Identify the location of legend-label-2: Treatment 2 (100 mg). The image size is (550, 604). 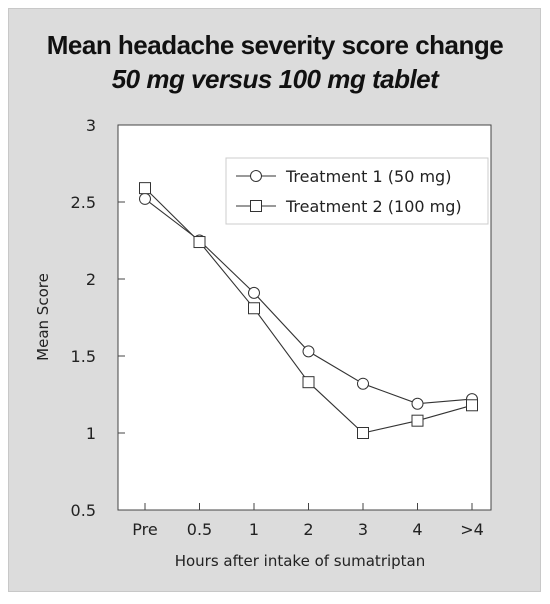
(373, 206).